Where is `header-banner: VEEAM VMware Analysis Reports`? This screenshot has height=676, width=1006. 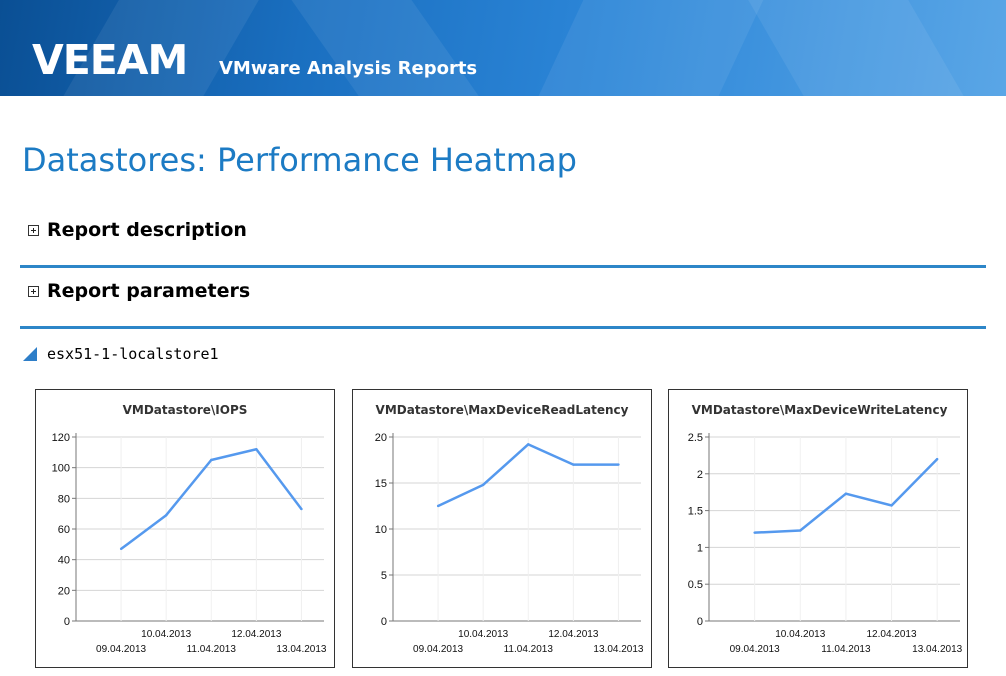 header-banner: VEEAM VMware Analysis Reports is located at coordinates (503, 48).